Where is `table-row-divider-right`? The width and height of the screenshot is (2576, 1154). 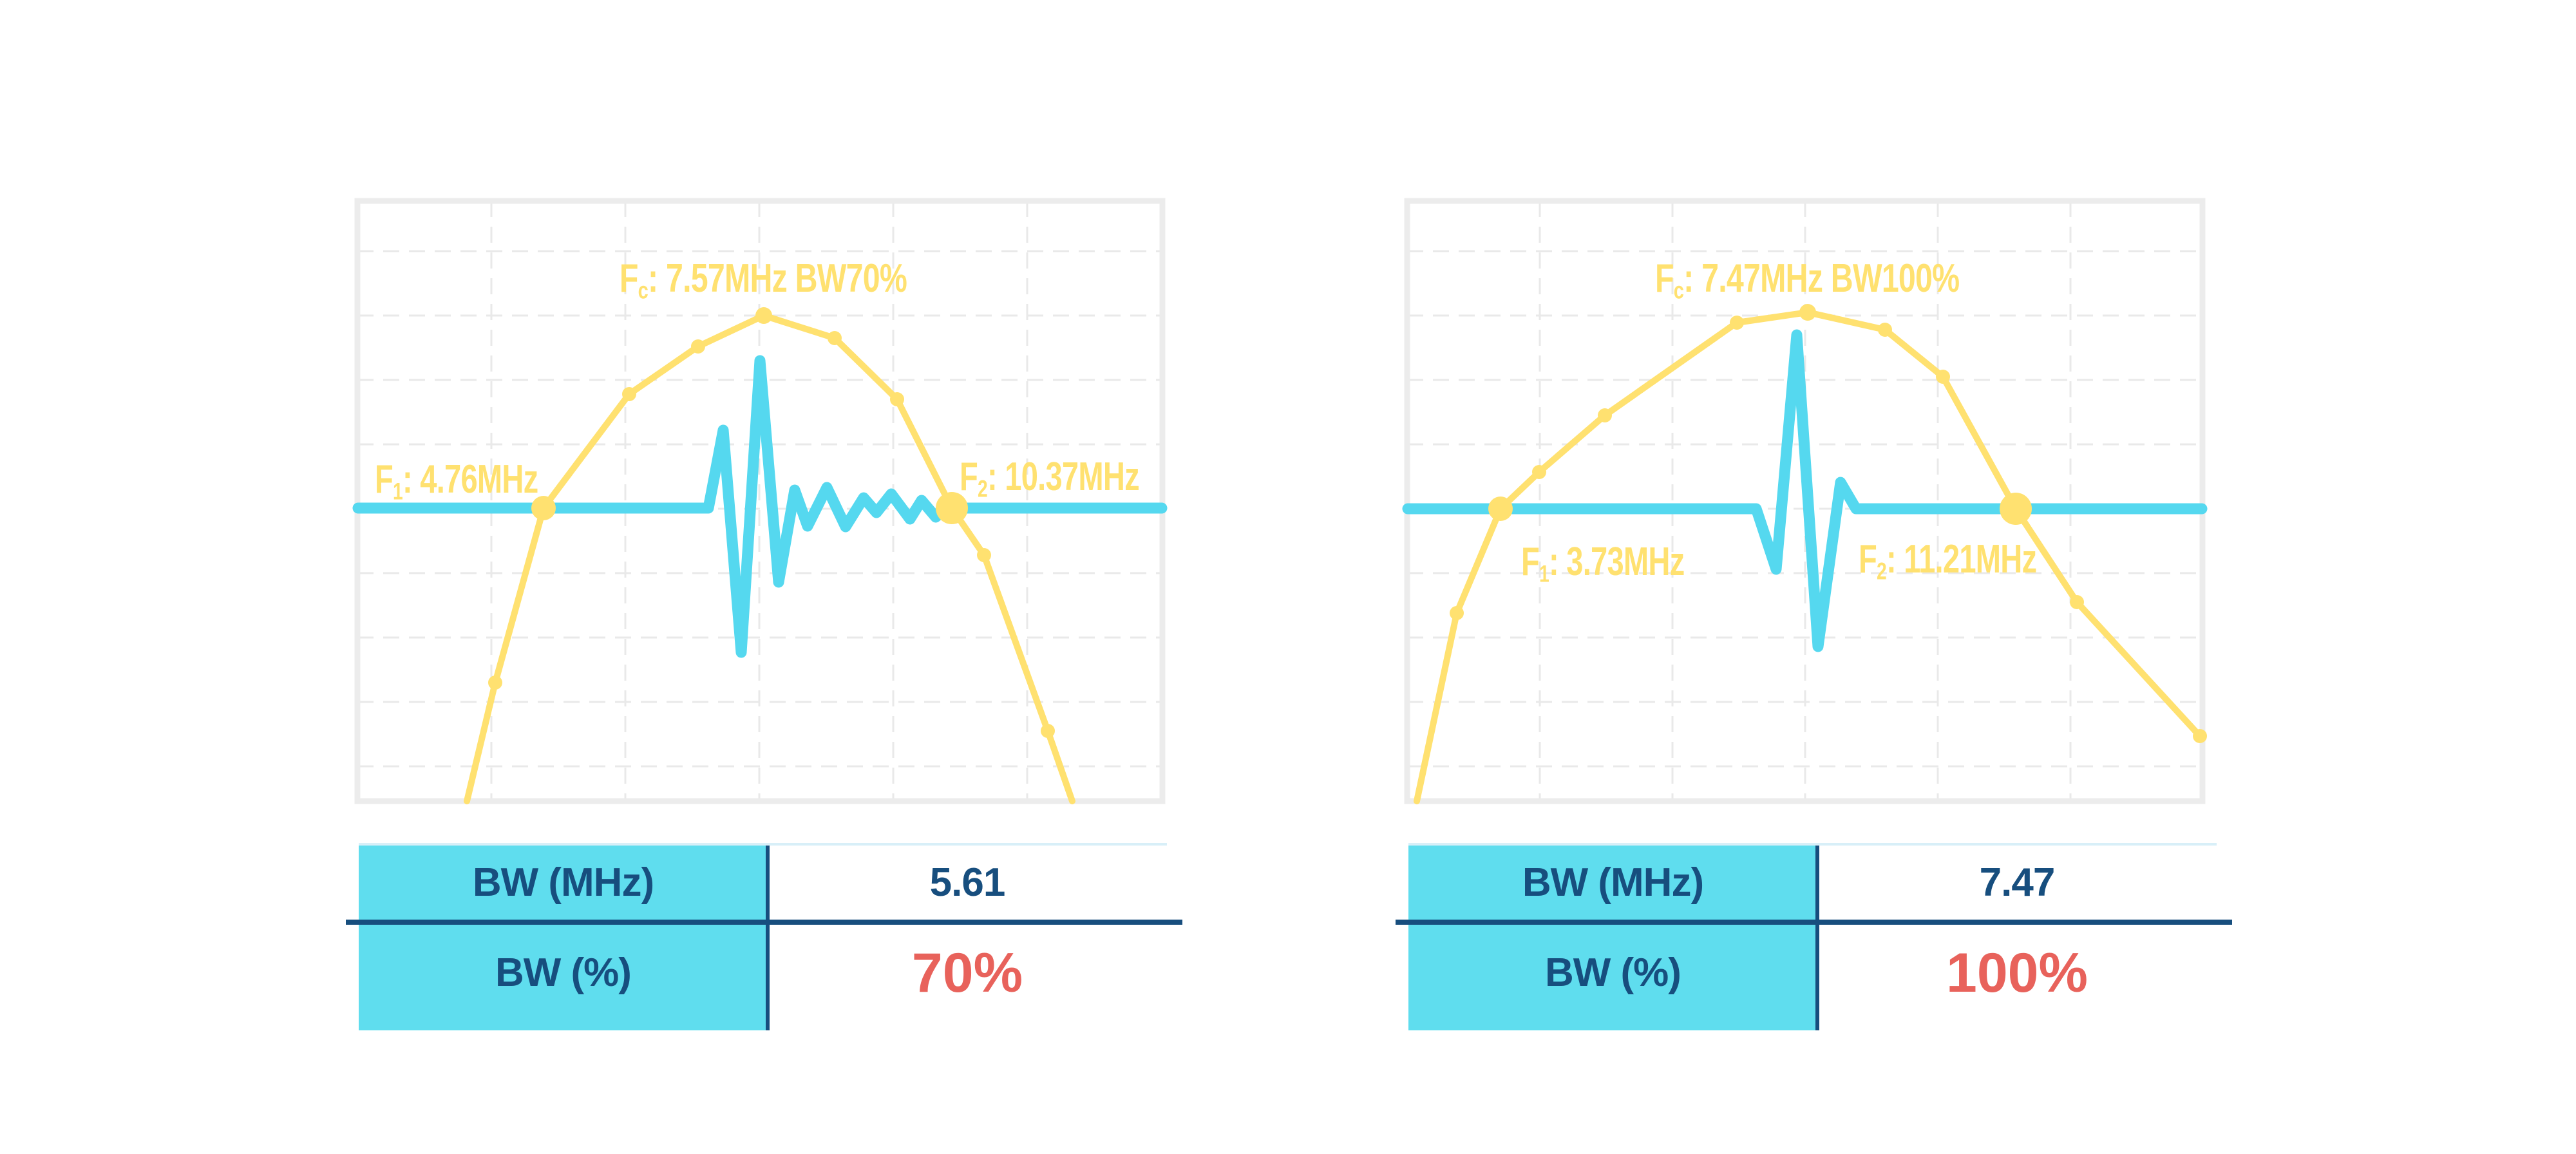 table-row-divider-right is located at coordinates (1814, 922).